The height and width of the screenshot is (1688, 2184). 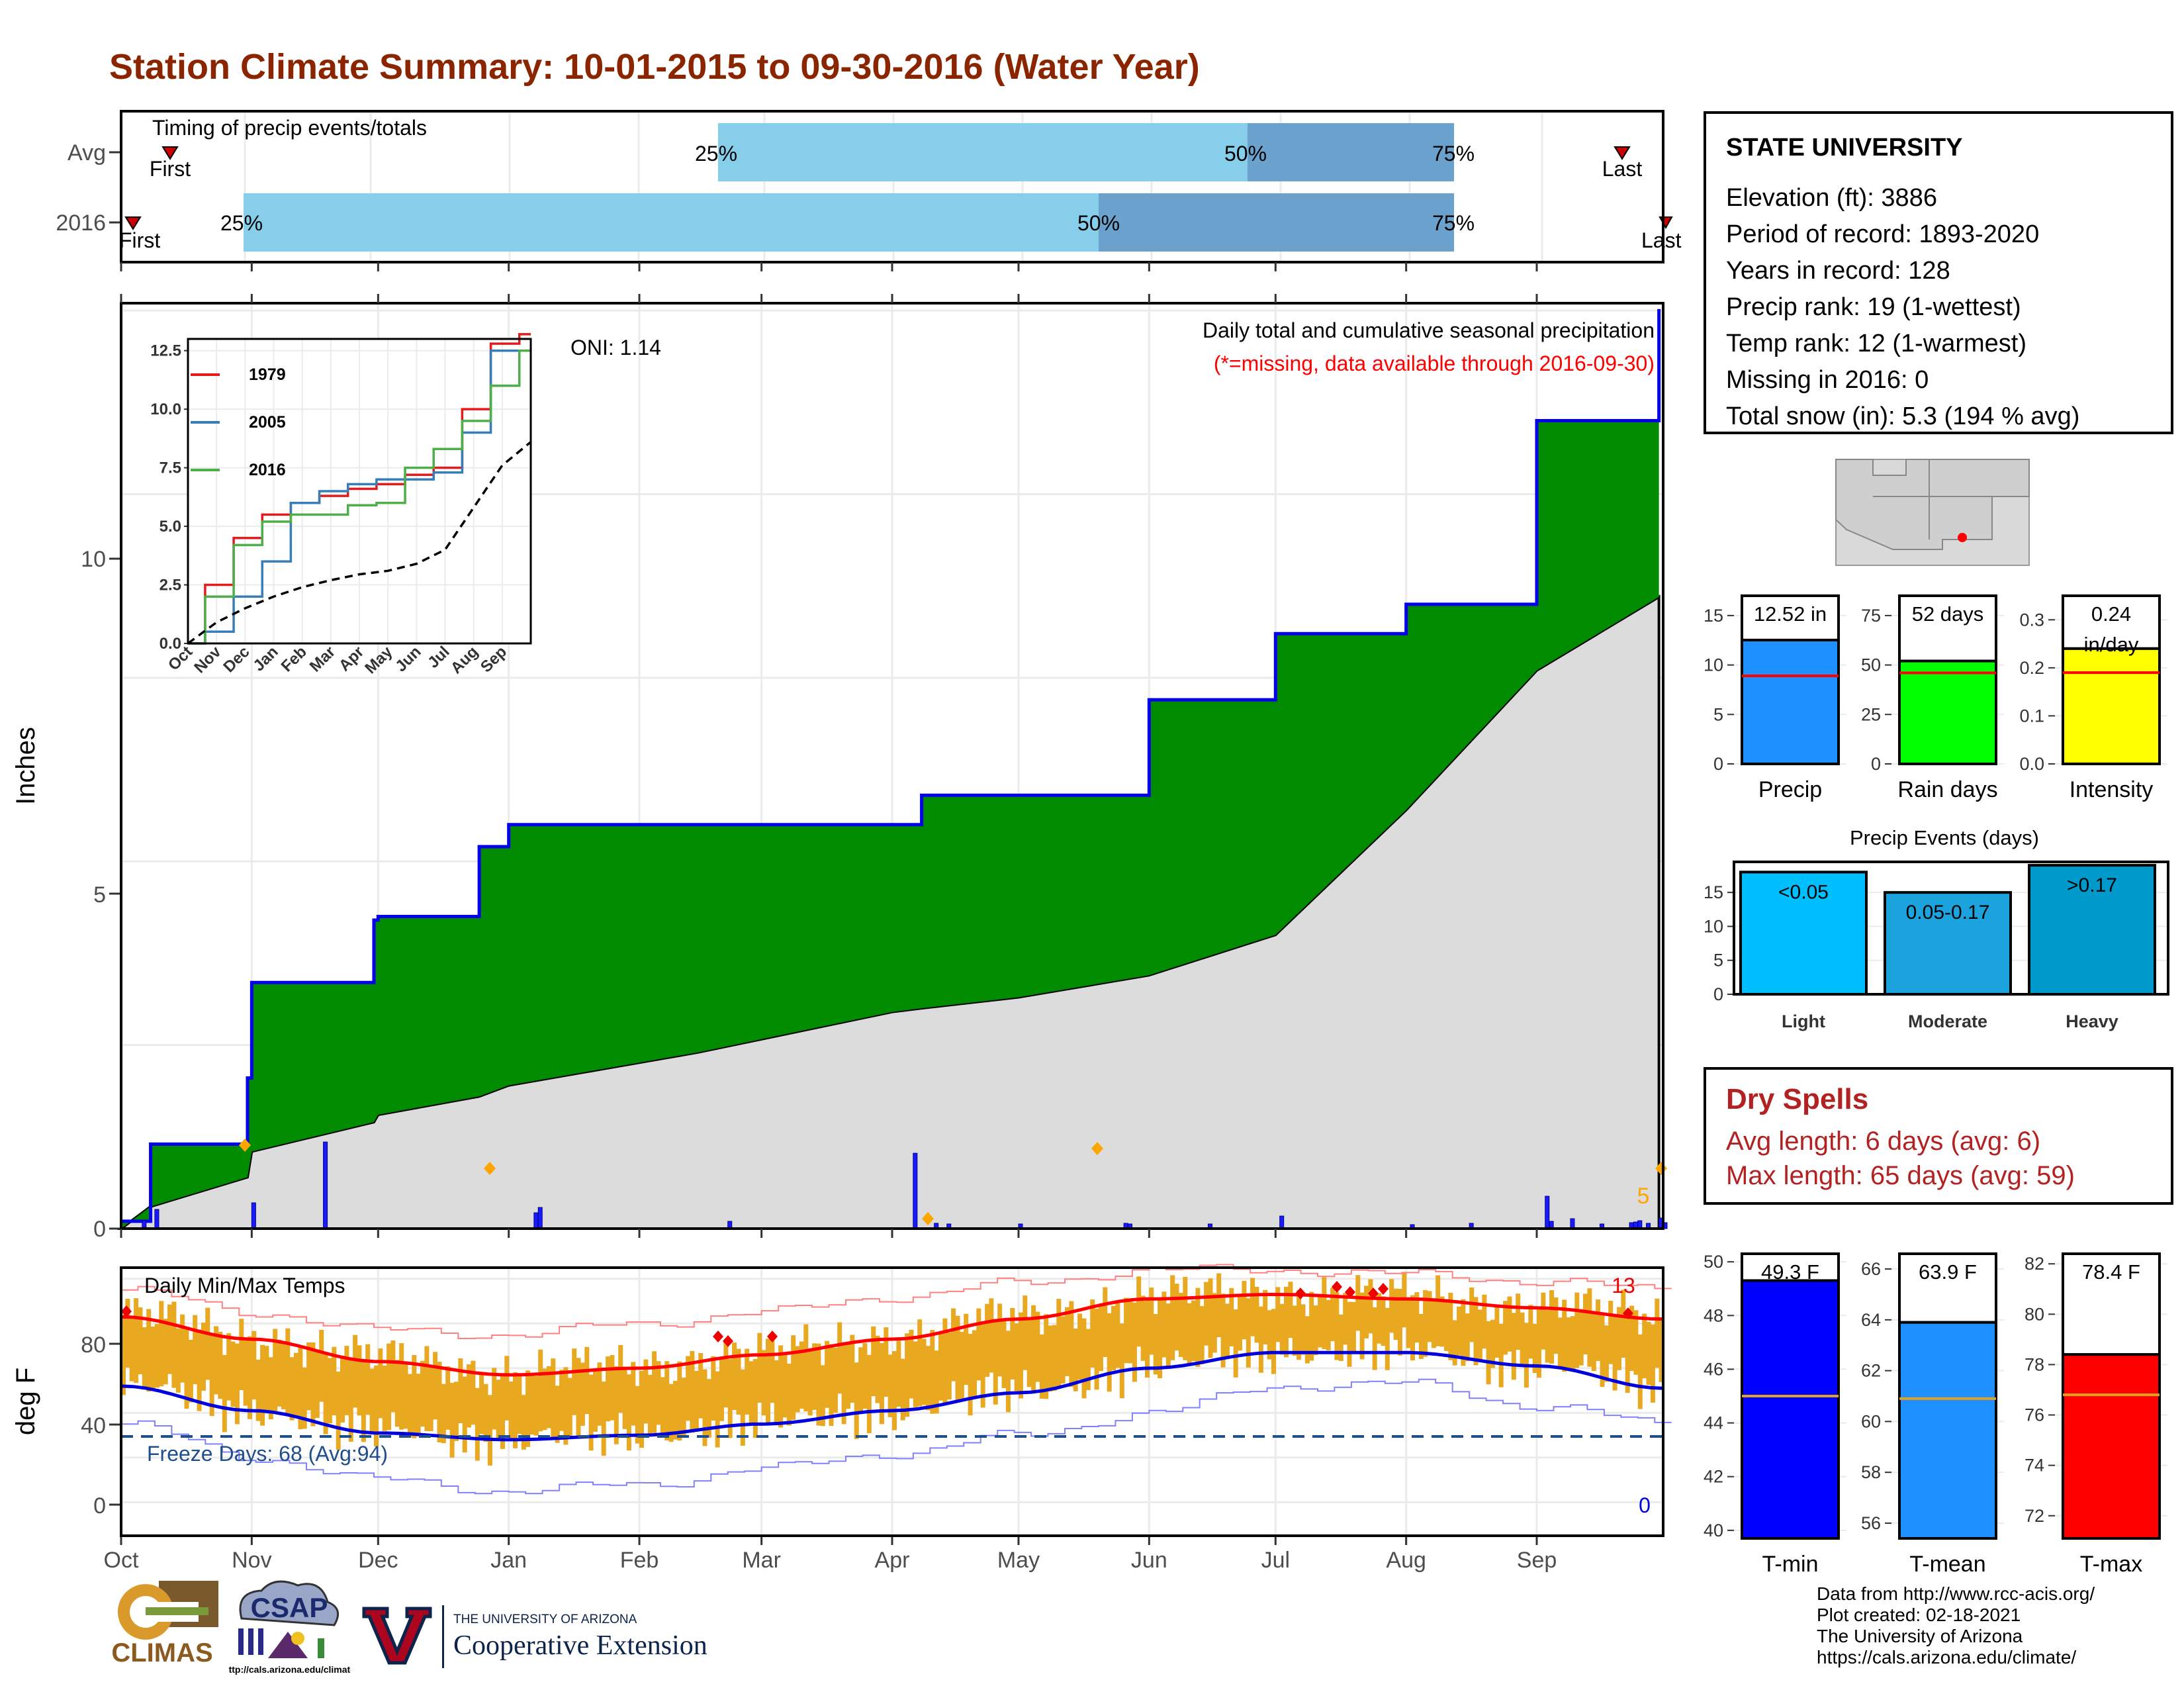 What do you see at coordinates (1797, 1099) in the screenshot?
I see `dry-spells-title: Dry Spells` at bounding box center [1797, 1099].